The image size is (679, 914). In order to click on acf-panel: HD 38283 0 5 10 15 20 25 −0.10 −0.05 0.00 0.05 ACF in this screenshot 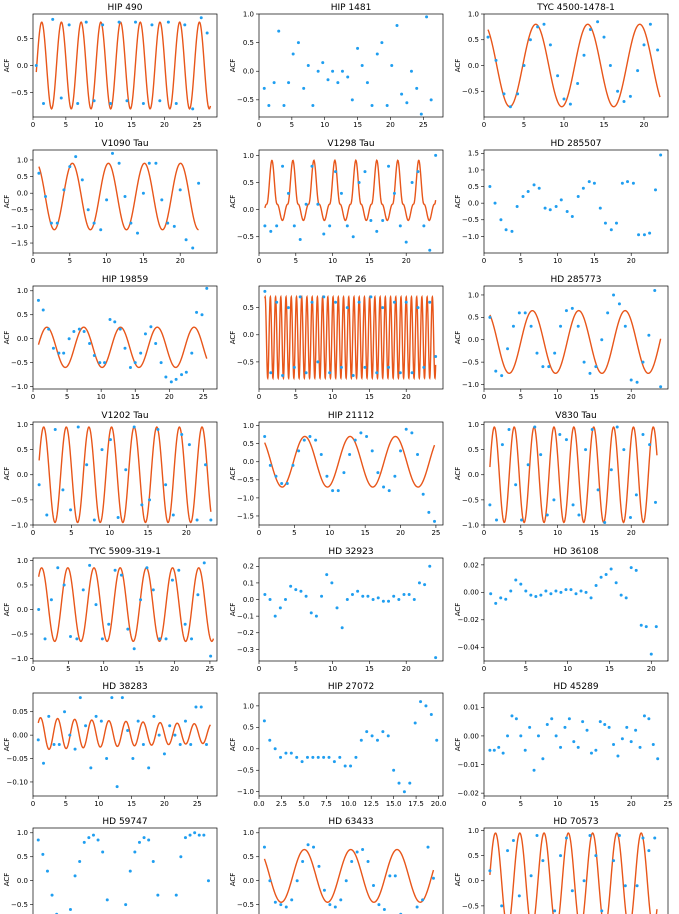, I will do `click(110, 745)`.